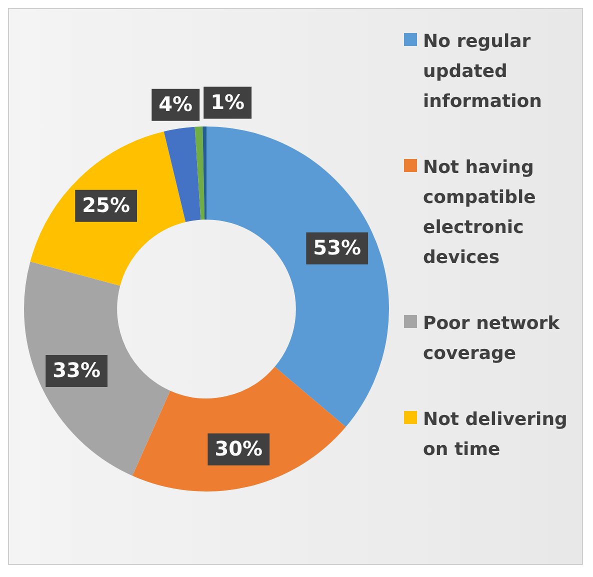 This screenshot has width=593, height=577. I want to click on data-label: 4%, so click(175, 104).